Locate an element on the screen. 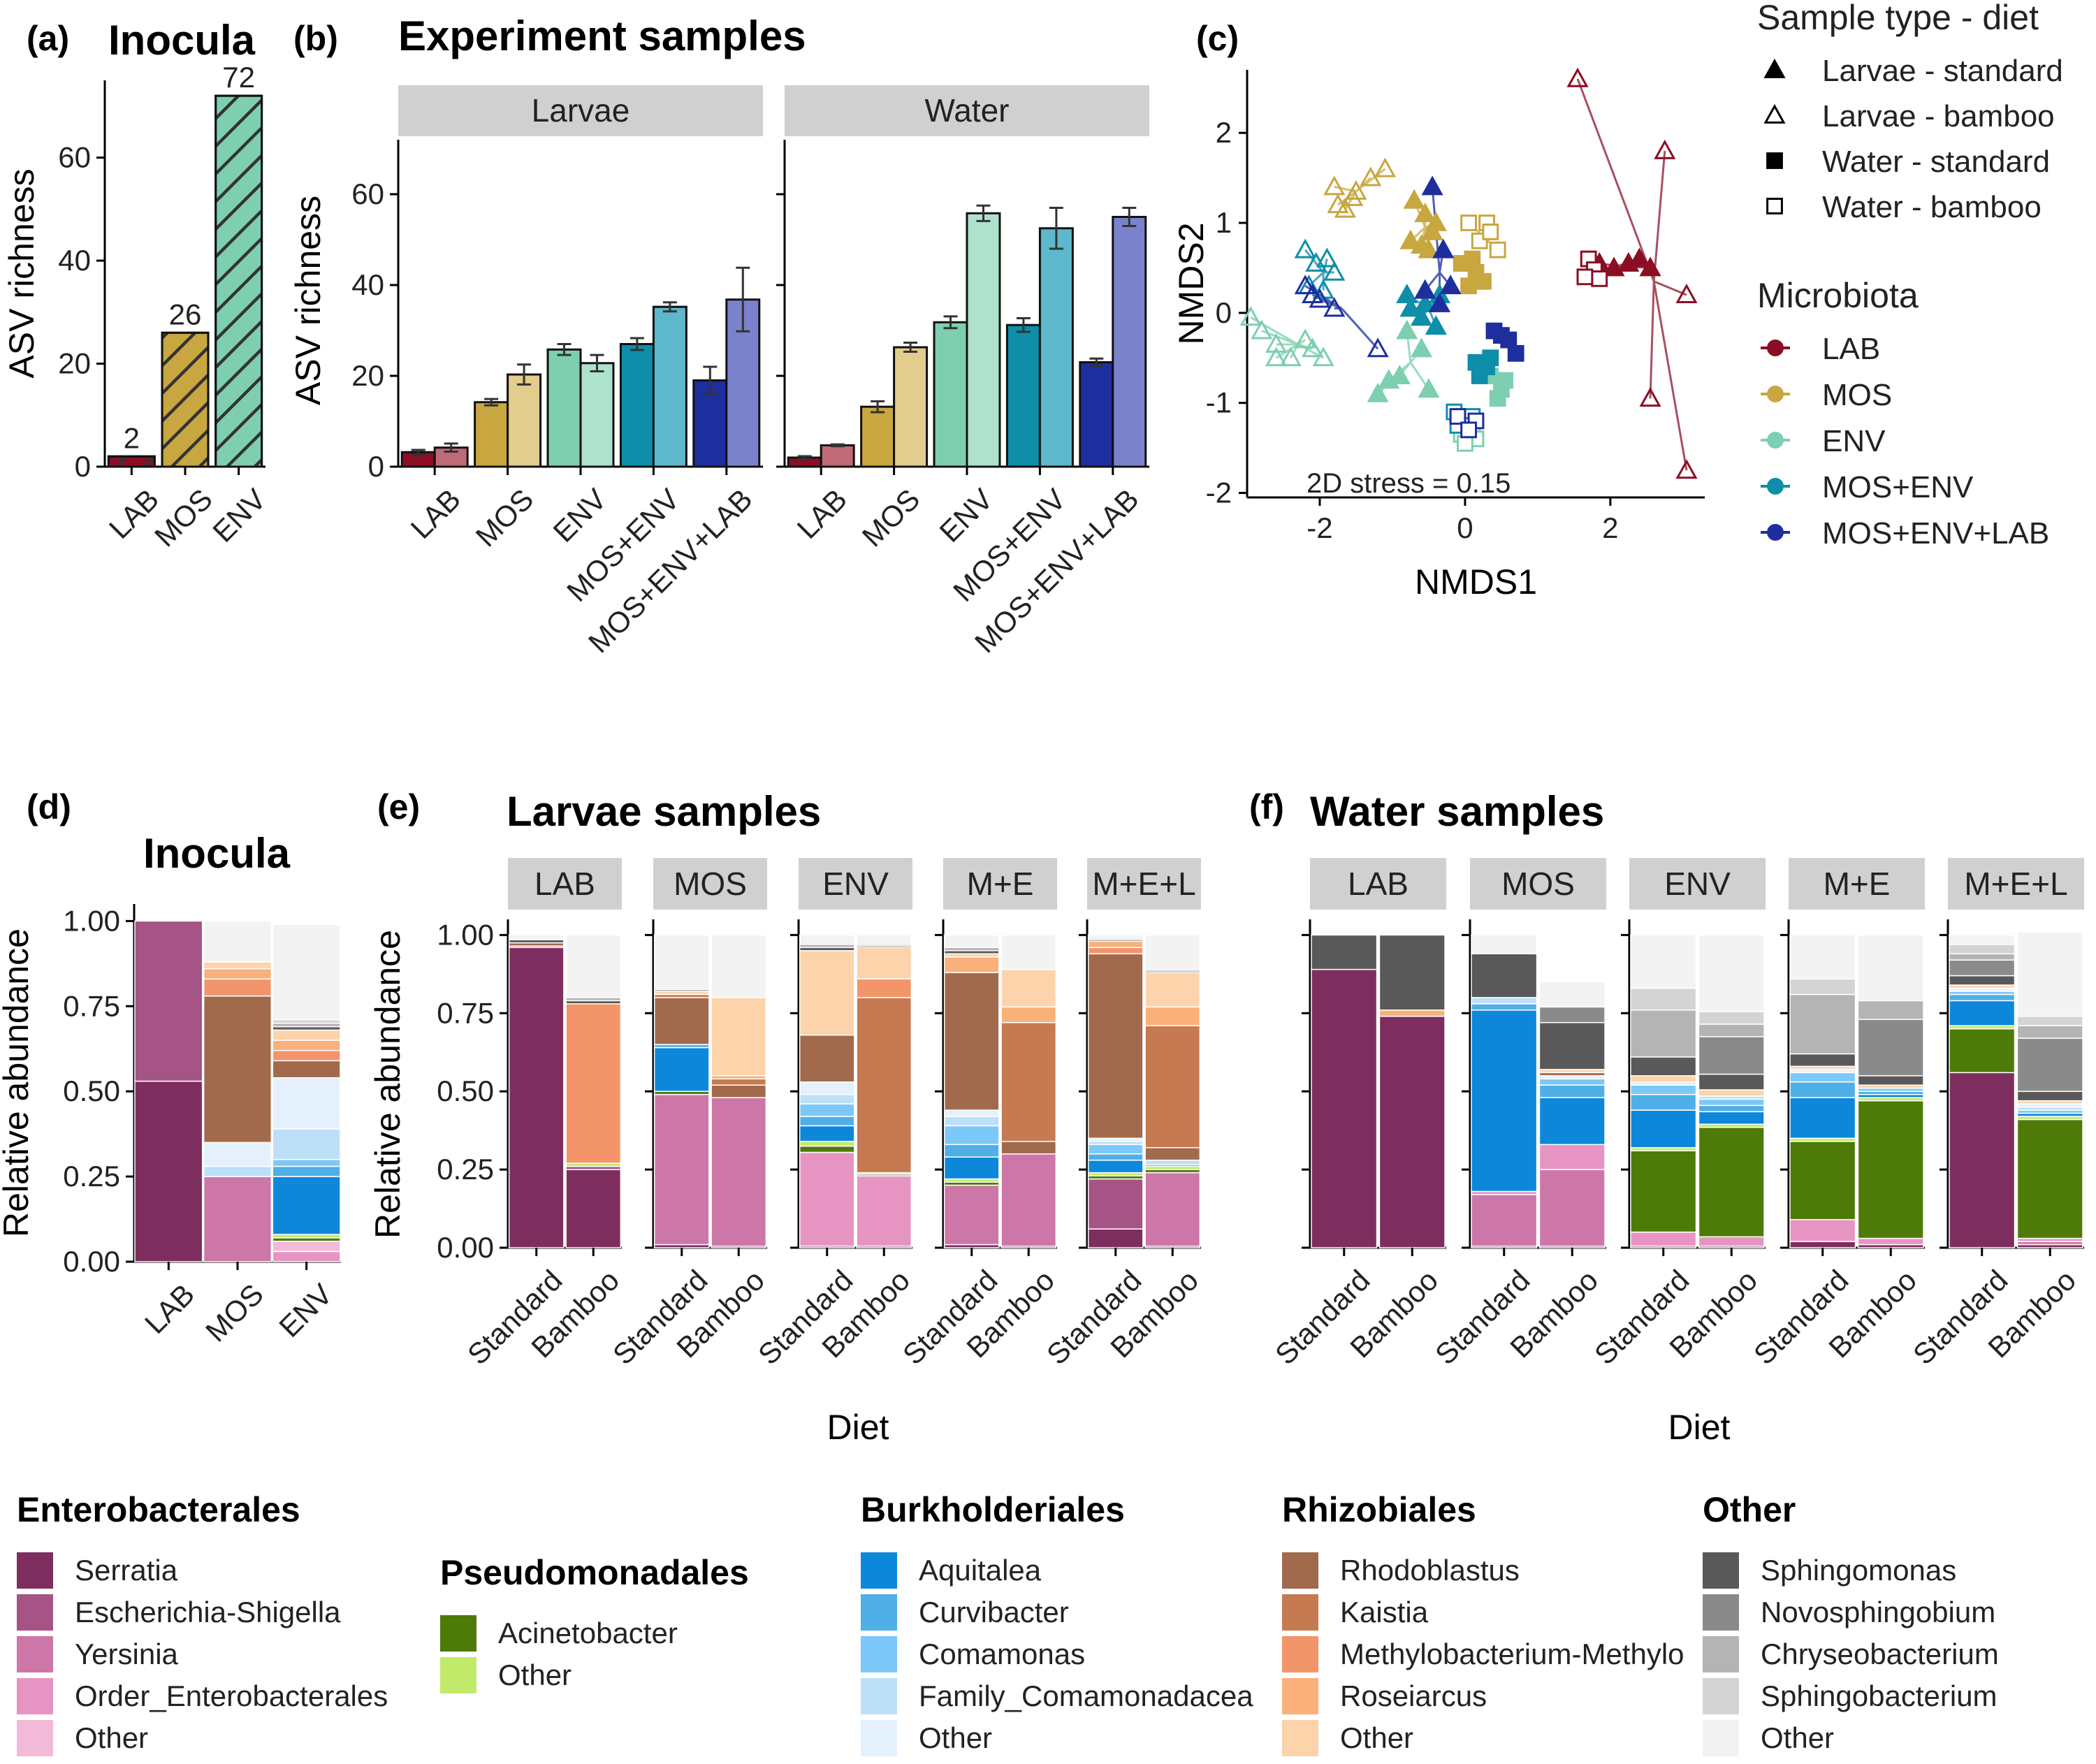 The image size is (2096, 1764). panel-e-y-tick-label: 0.50 is located at coordinates (465, 1090).